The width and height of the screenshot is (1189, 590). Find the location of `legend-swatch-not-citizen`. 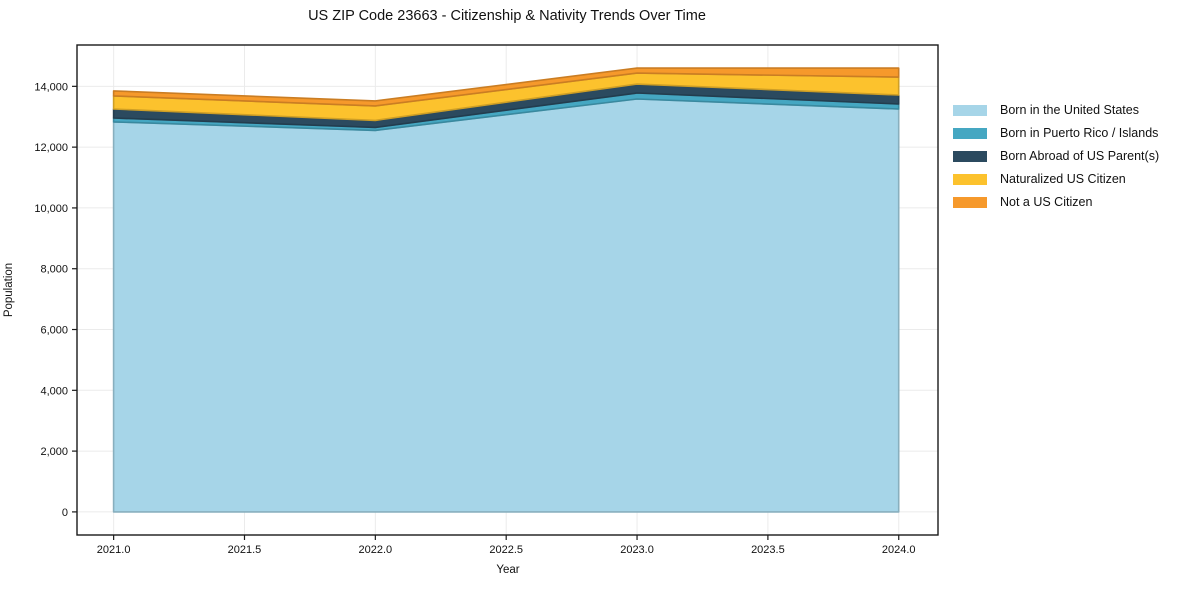

legend-swatch-not-citizen is located at coordinates (970, 202).